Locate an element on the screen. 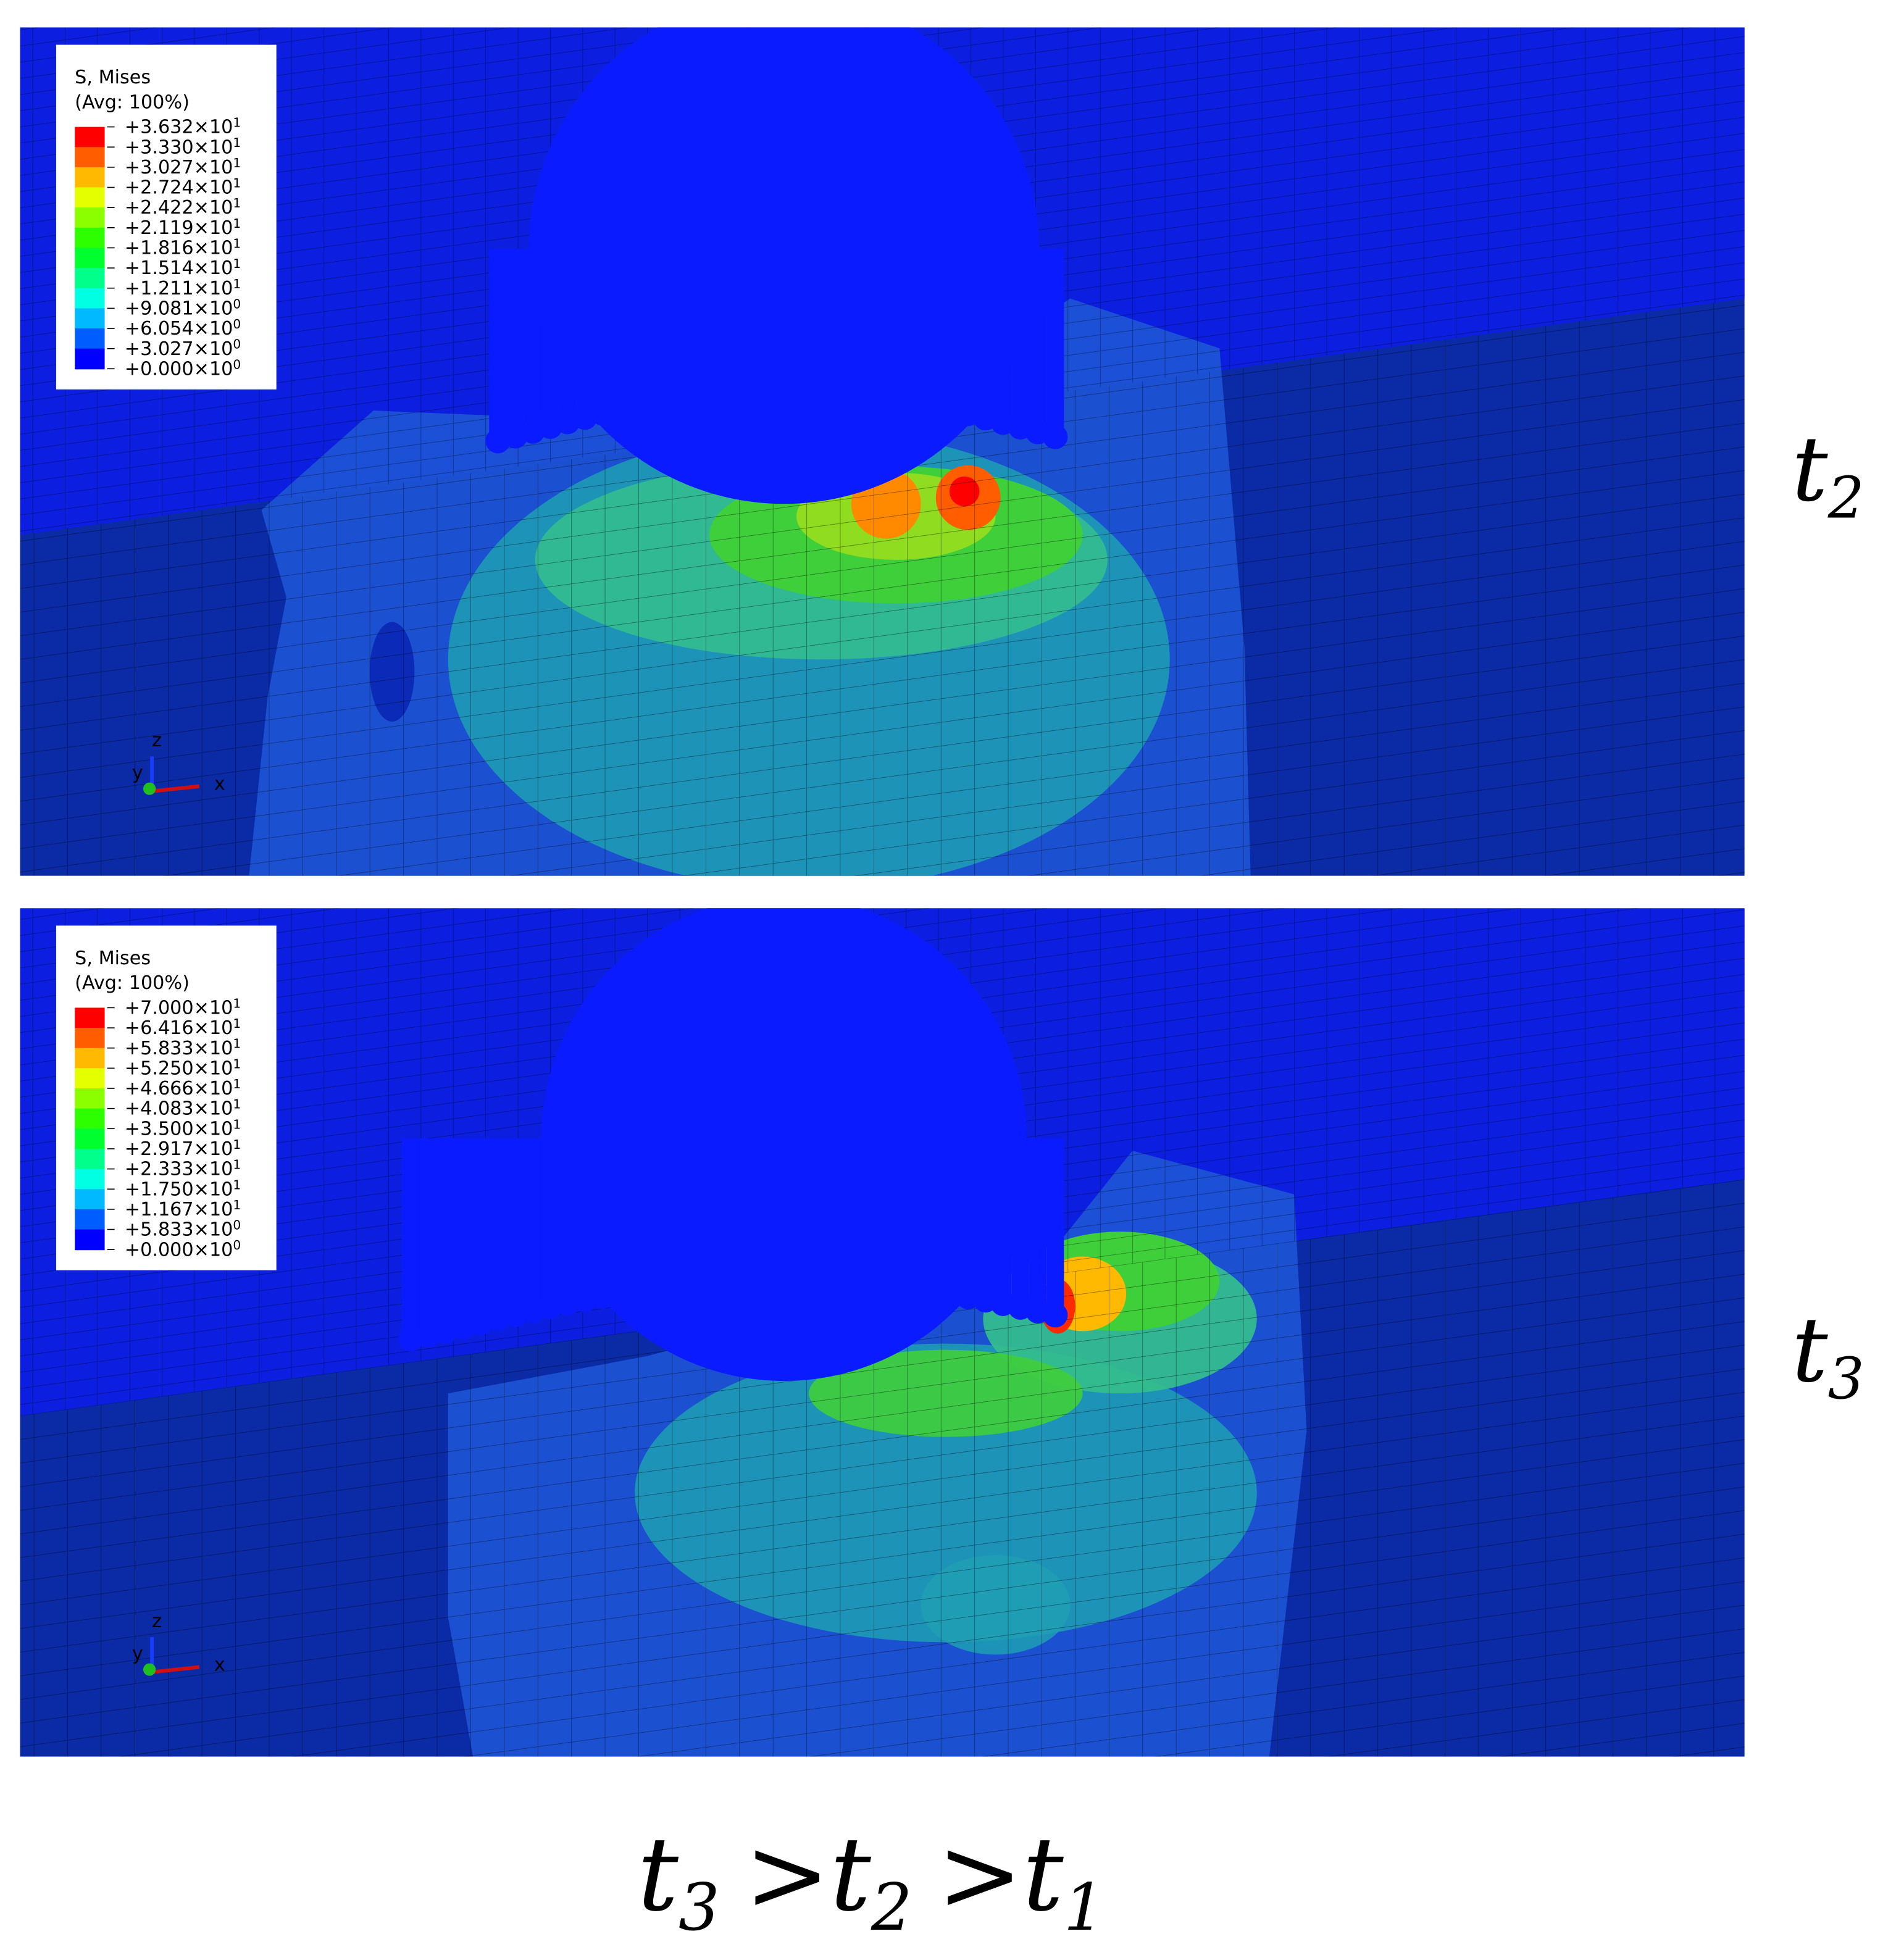 This screenshot has width=1904, height=1947. triad-label: x is located at coordinates (220, 1665).